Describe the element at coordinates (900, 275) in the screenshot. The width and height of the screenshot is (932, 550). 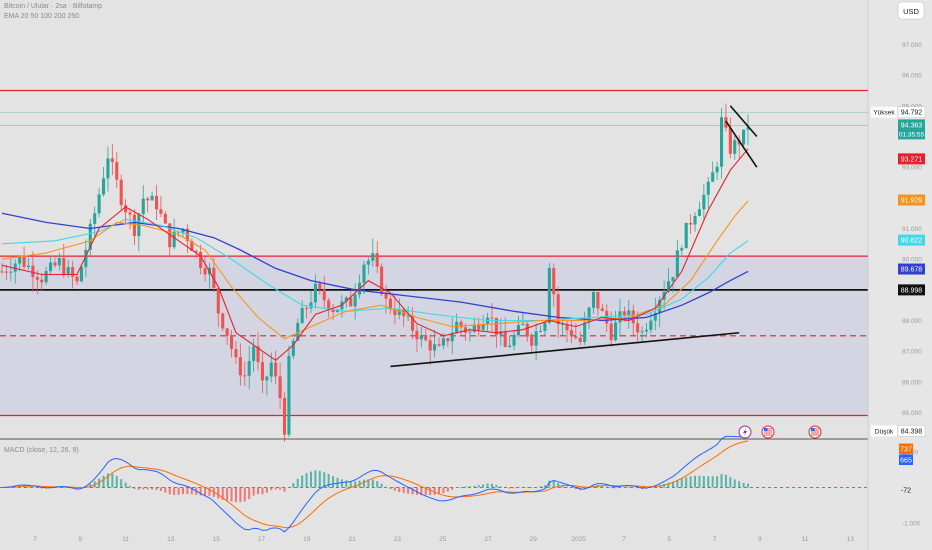
I see `price-axis` at that location.